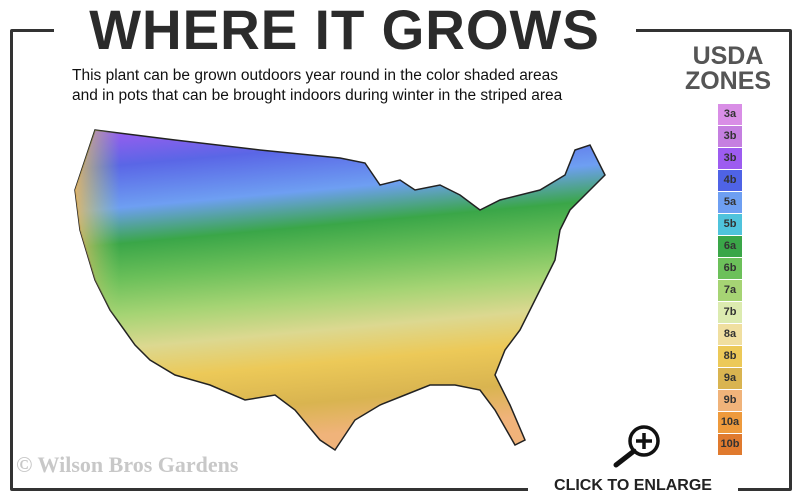 This screenshot has width=800, height=500. I want to click on legend-zone-9b: 9b, so click(730, 400).